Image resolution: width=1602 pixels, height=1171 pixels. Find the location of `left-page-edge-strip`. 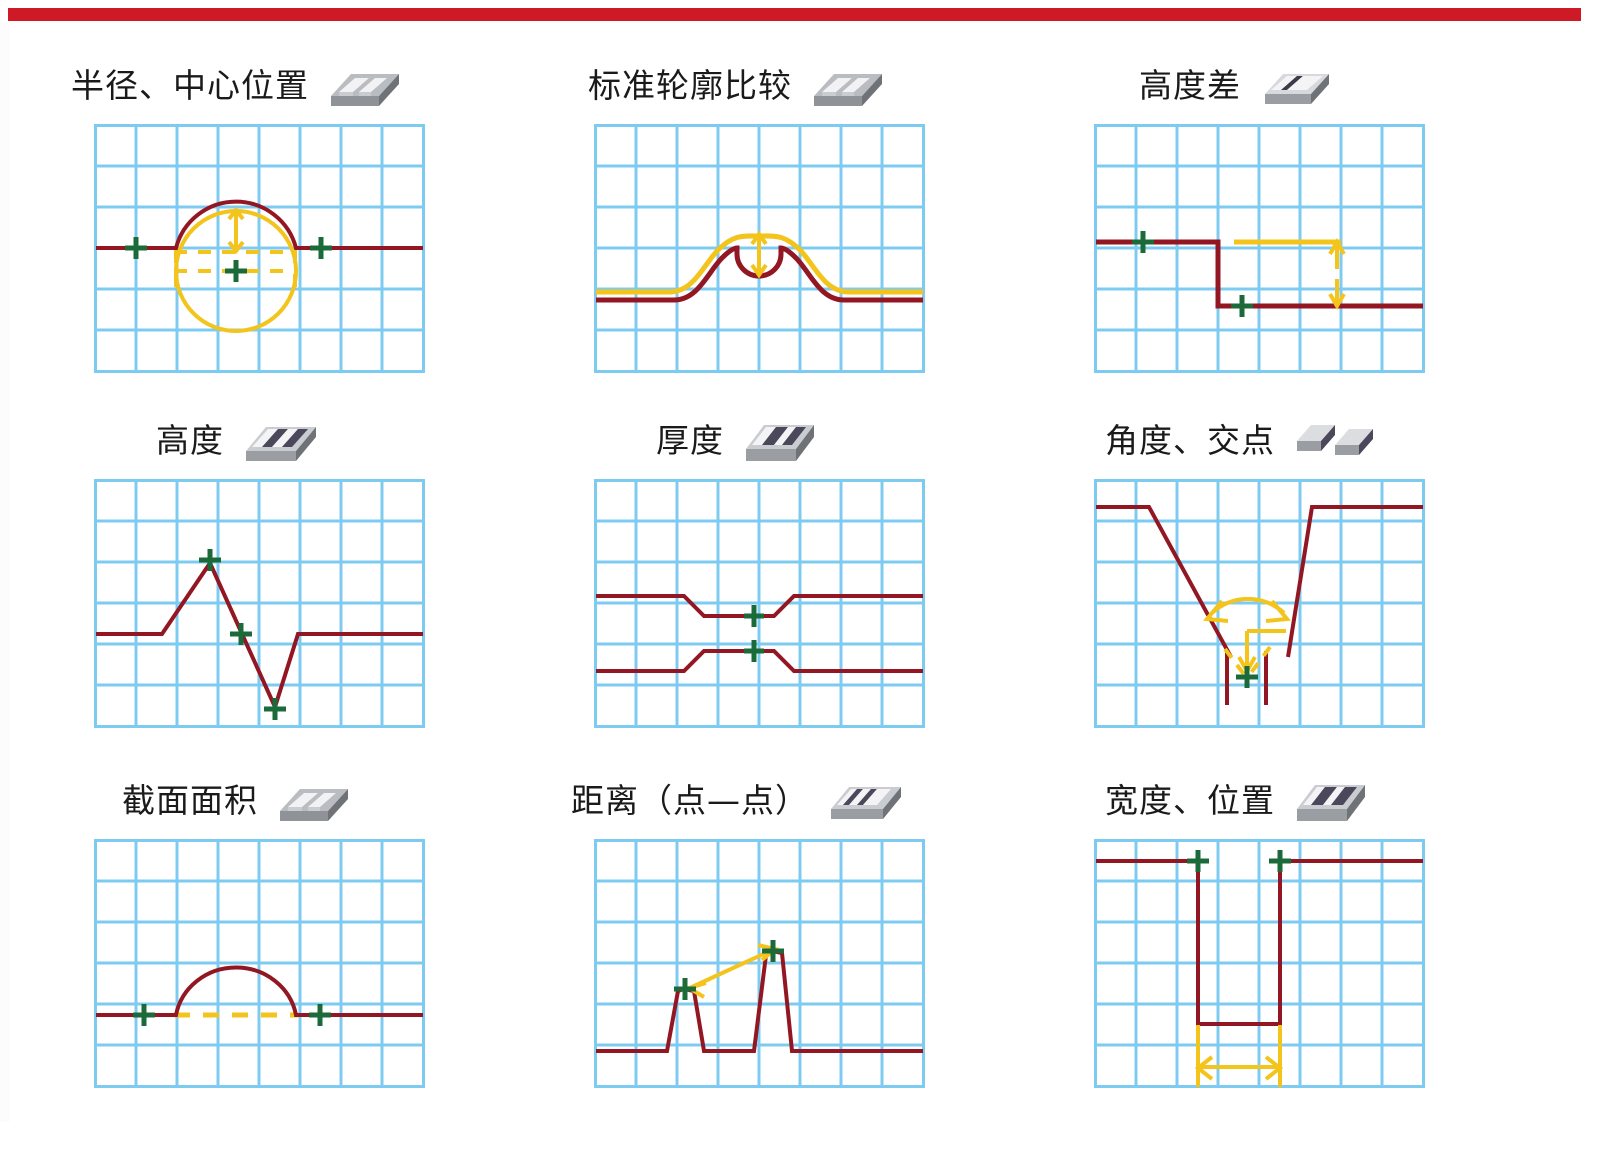

left-page-edge-strip is located at coordinates (5, 572).